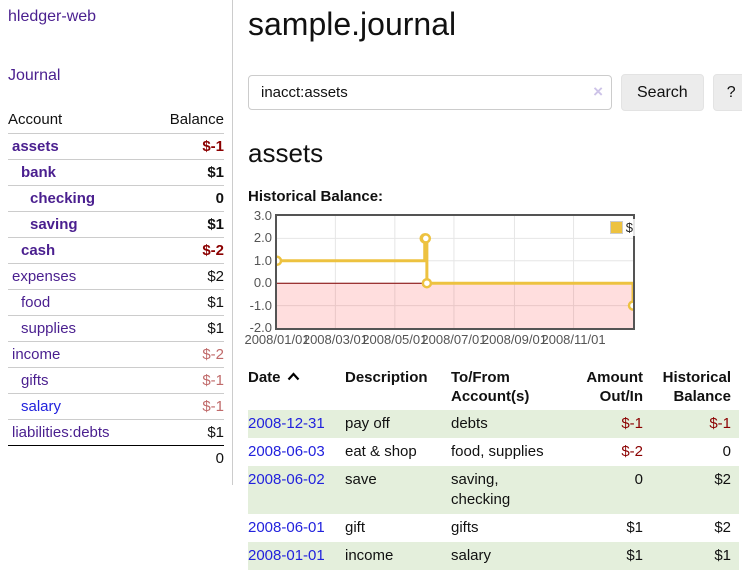 The width and height of the screenshot is (742, 582). I want to click on account-balance: 0, so click(219, 198).